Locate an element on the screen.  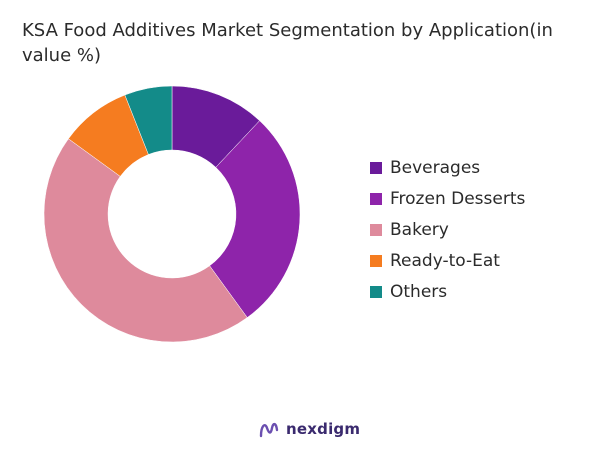
legend-item-frozen-desserts: Frozen Desserts is located at coordinates (447, 198).